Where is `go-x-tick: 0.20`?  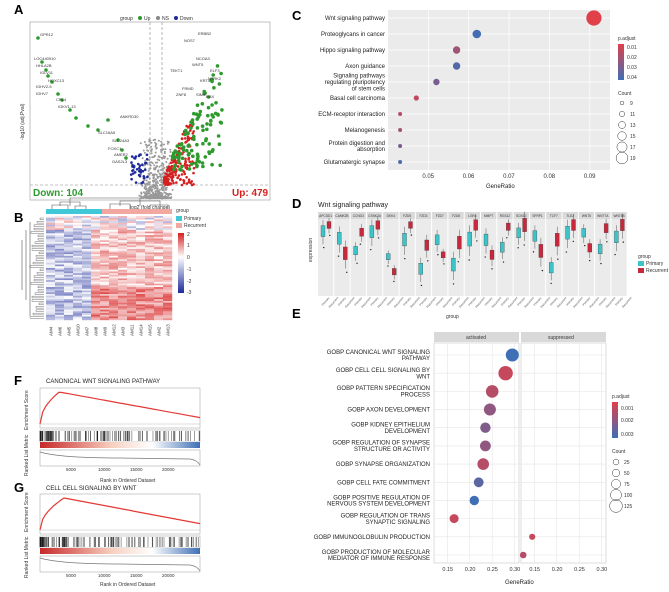 go-x-tick: 0.20 is located at coordinates (470, 570).